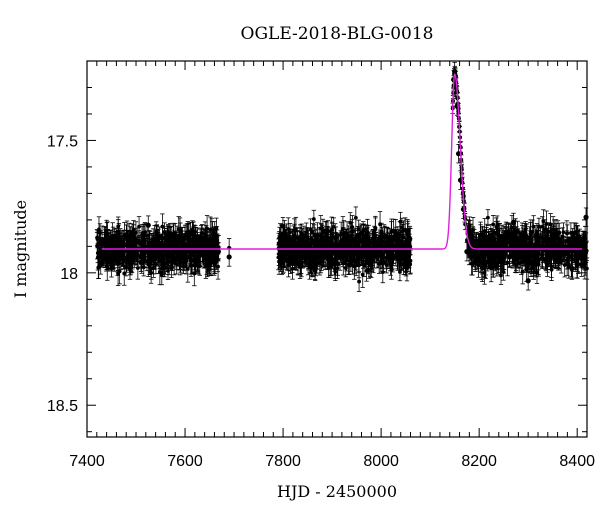 The width and height of the screenshot is (600, 512). Describe the element at coordinates (69, 274) in the screenshot. I see `y-tick-label: 18` at that location.